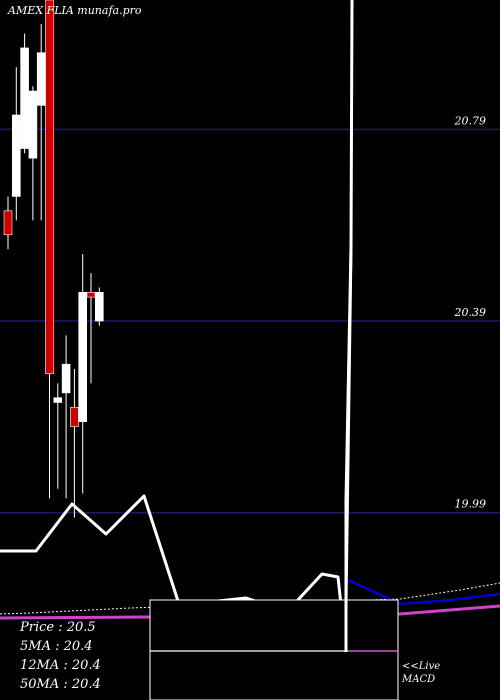  Describe the element at coordinates (56, 646) in the screenshot. I see `legend-5ma: 5MA : 20.4` at that location.